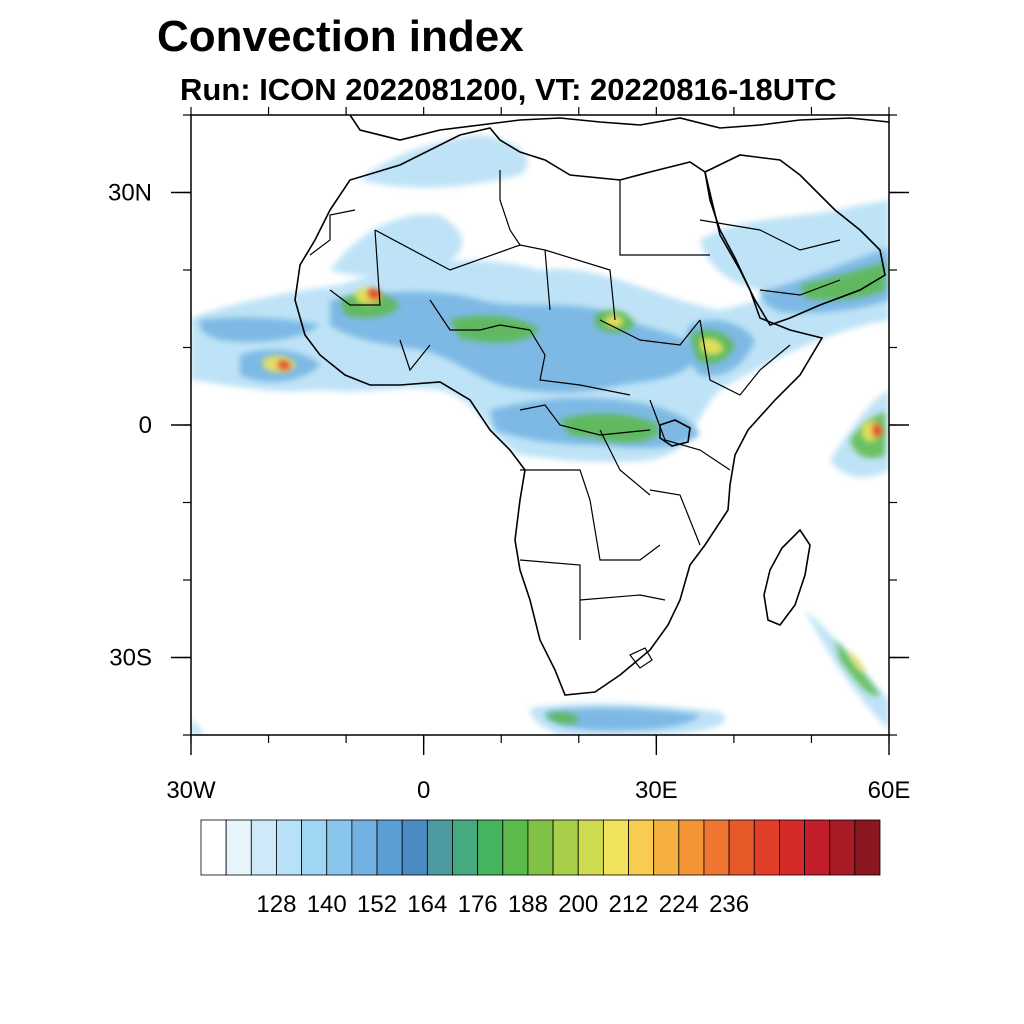 Image resolution: width=1024 pixels, height=1024 pixels. Describe the element at coordinates (130, 658) in the screenshot. I see `y-tick-label: 30S` at that location.